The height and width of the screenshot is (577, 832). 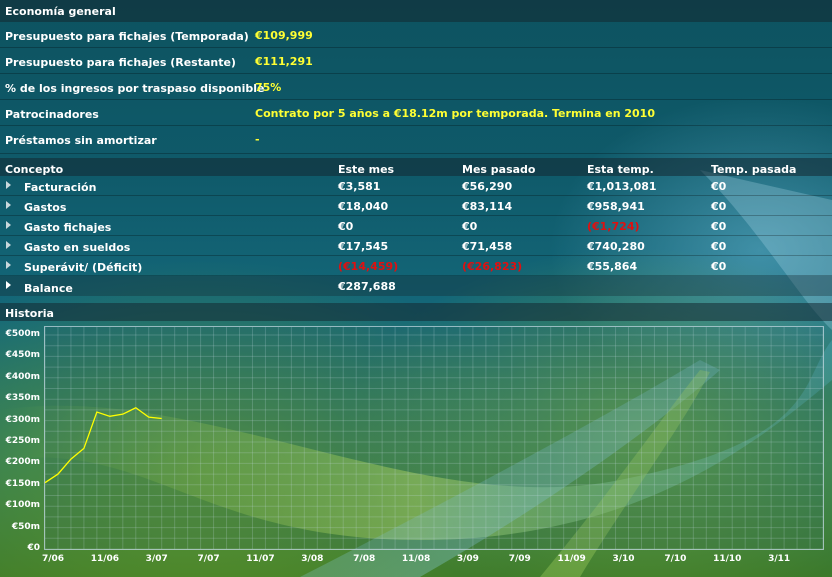 What do you see at coordinates (727, 559) in the screenshot?
I see `x-tick-label: 11/10` at bounding box center [727, 559].